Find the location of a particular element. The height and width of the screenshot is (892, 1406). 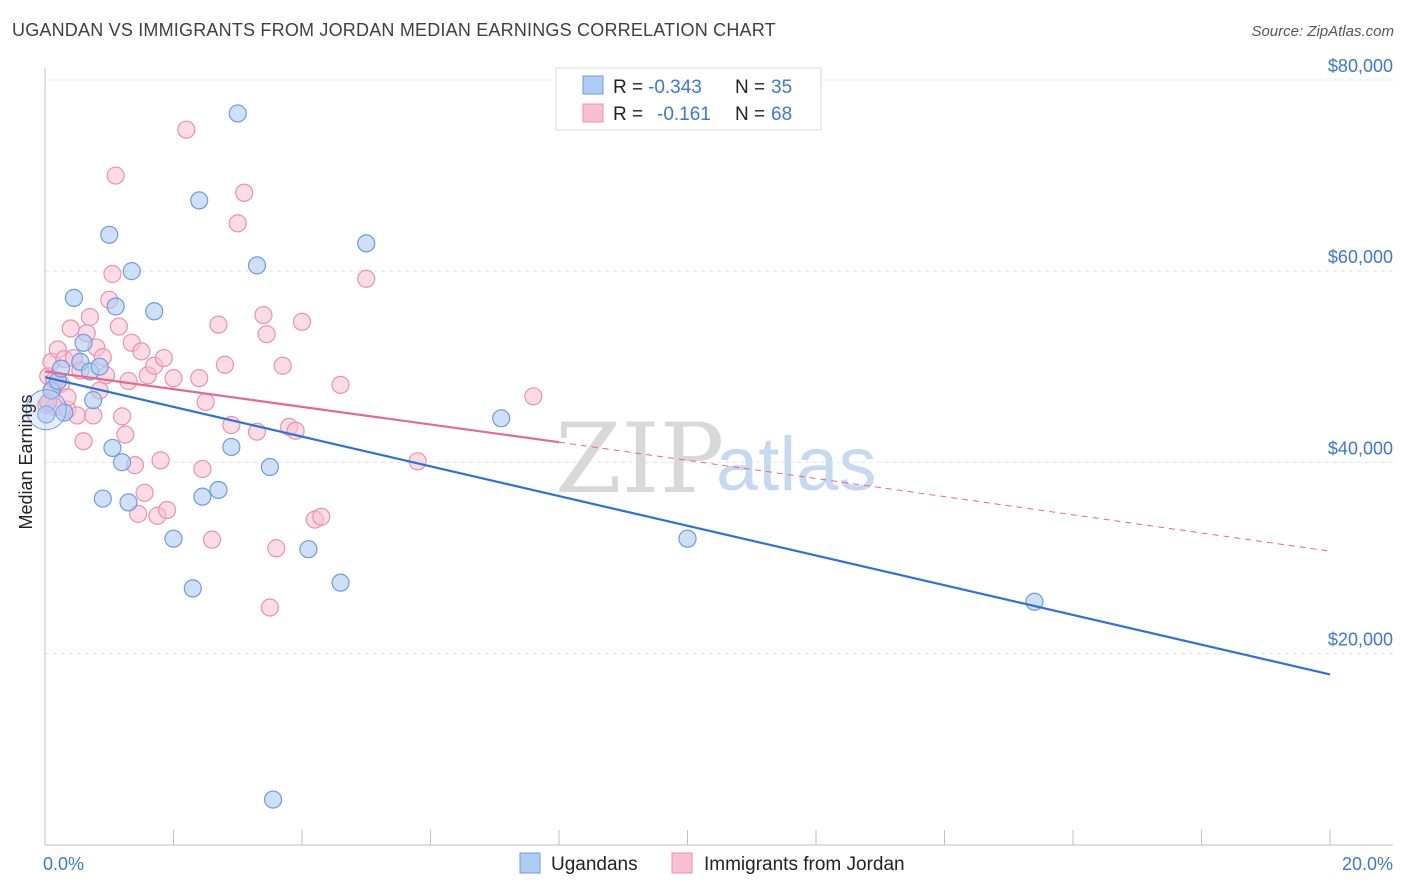

series-legend: Ugandans Immigrants from Jordan is located at coordinates (712, 863).